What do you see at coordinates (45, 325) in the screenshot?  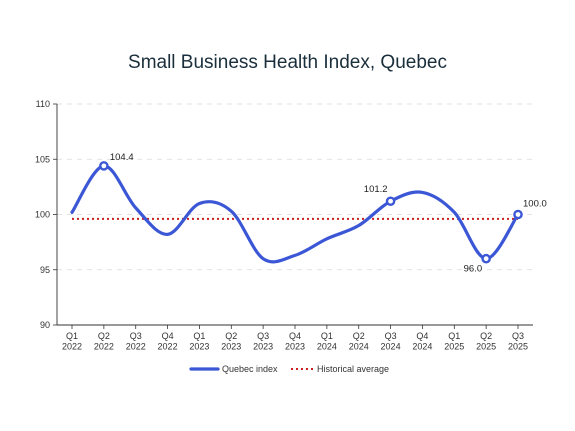 I see `y-tick-label: 90` at bounding box center [45, 325].